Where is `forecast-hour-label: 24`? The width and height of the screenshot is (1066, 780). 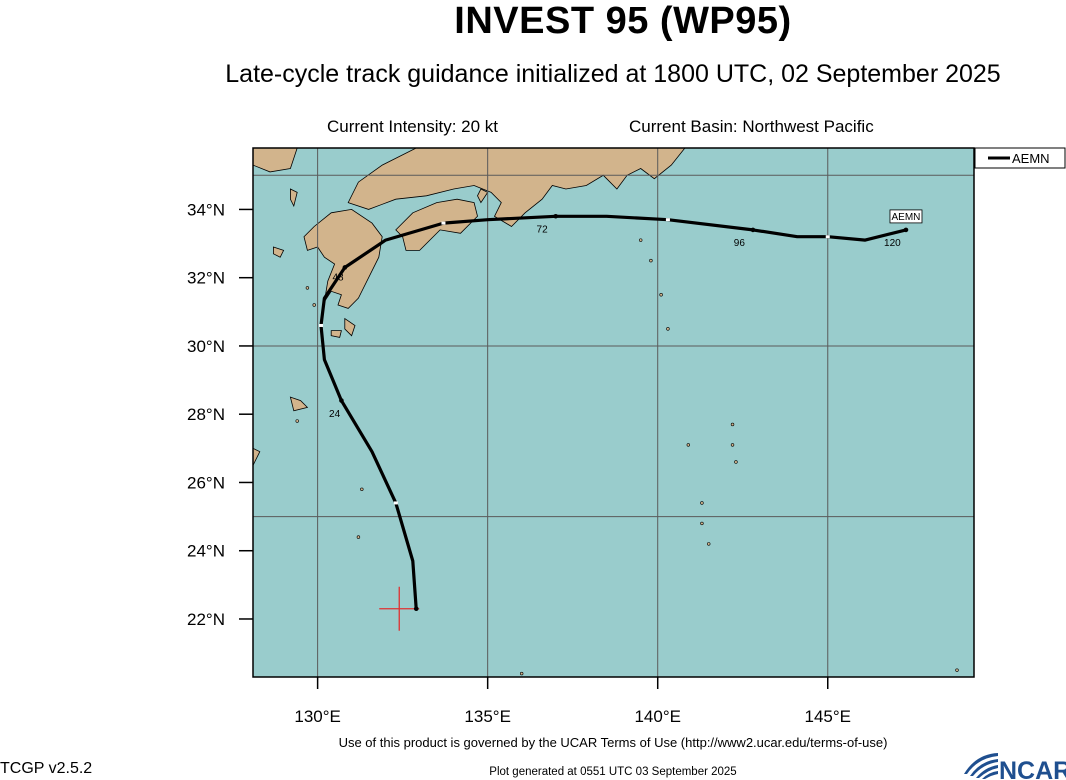
forecast-hour-label: 24 is located at coordinates (335, 414).